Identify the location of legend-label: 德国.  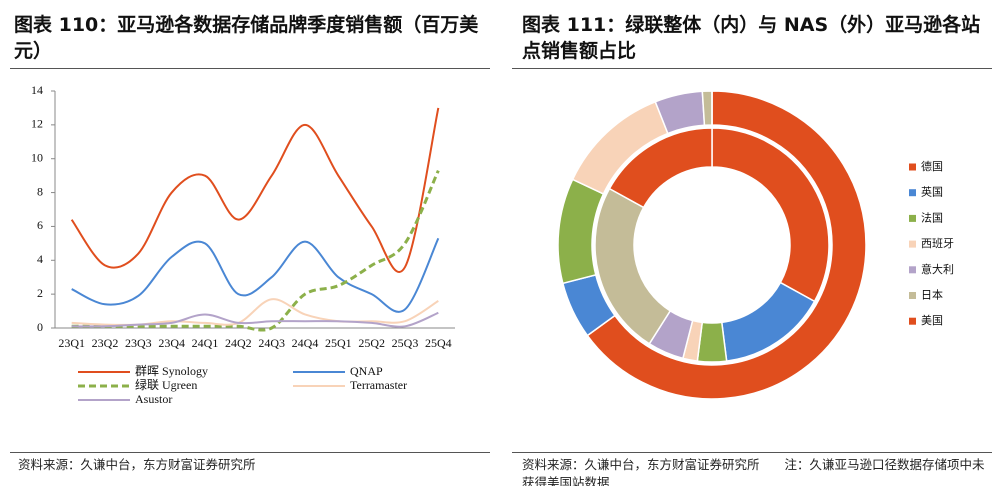
(932, 166).